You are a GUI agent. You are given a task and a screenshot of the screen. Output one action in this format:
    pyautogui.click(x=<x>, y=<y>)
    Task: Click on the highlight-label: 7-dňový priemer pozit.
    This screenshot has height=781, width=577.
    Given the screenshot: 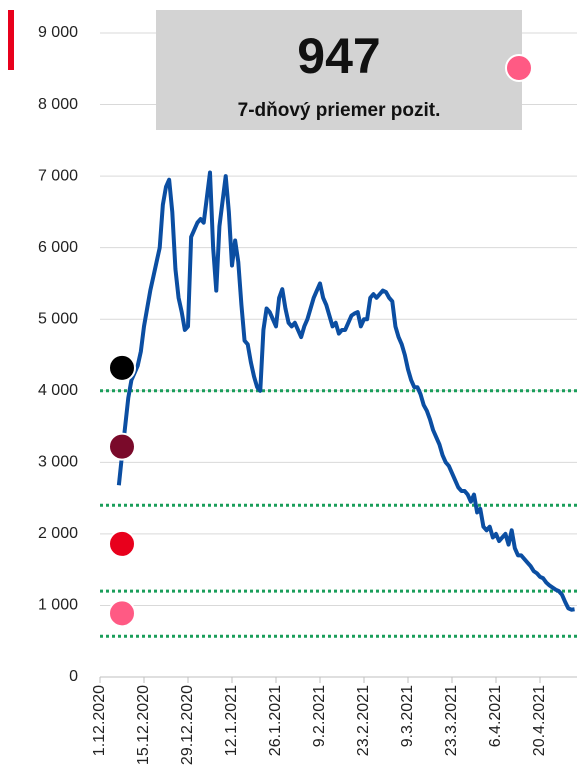 What is the action you would take?
    pyautogui.click(x=339, y=110)
    